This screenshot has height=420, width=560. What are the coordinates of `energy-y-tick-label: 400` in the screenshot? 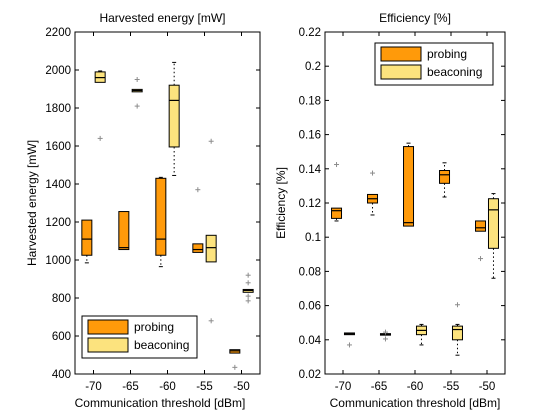 It's located at (61, 375).